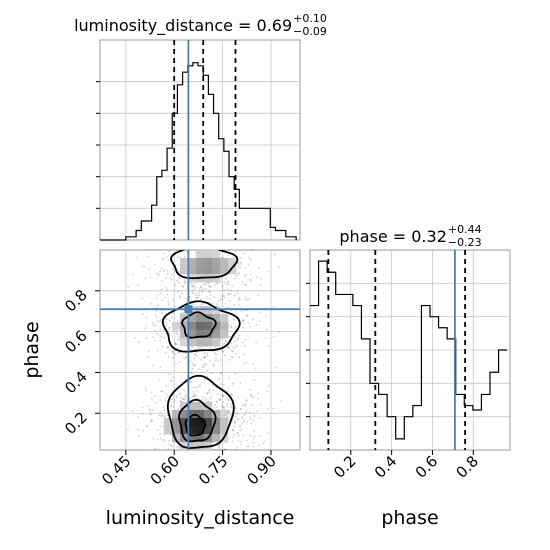 The image size is (550, 550). What do you see at coordinates (98, 145) in the screenshot?
I see `top-y-ticks` at bounding box center [98, 145].